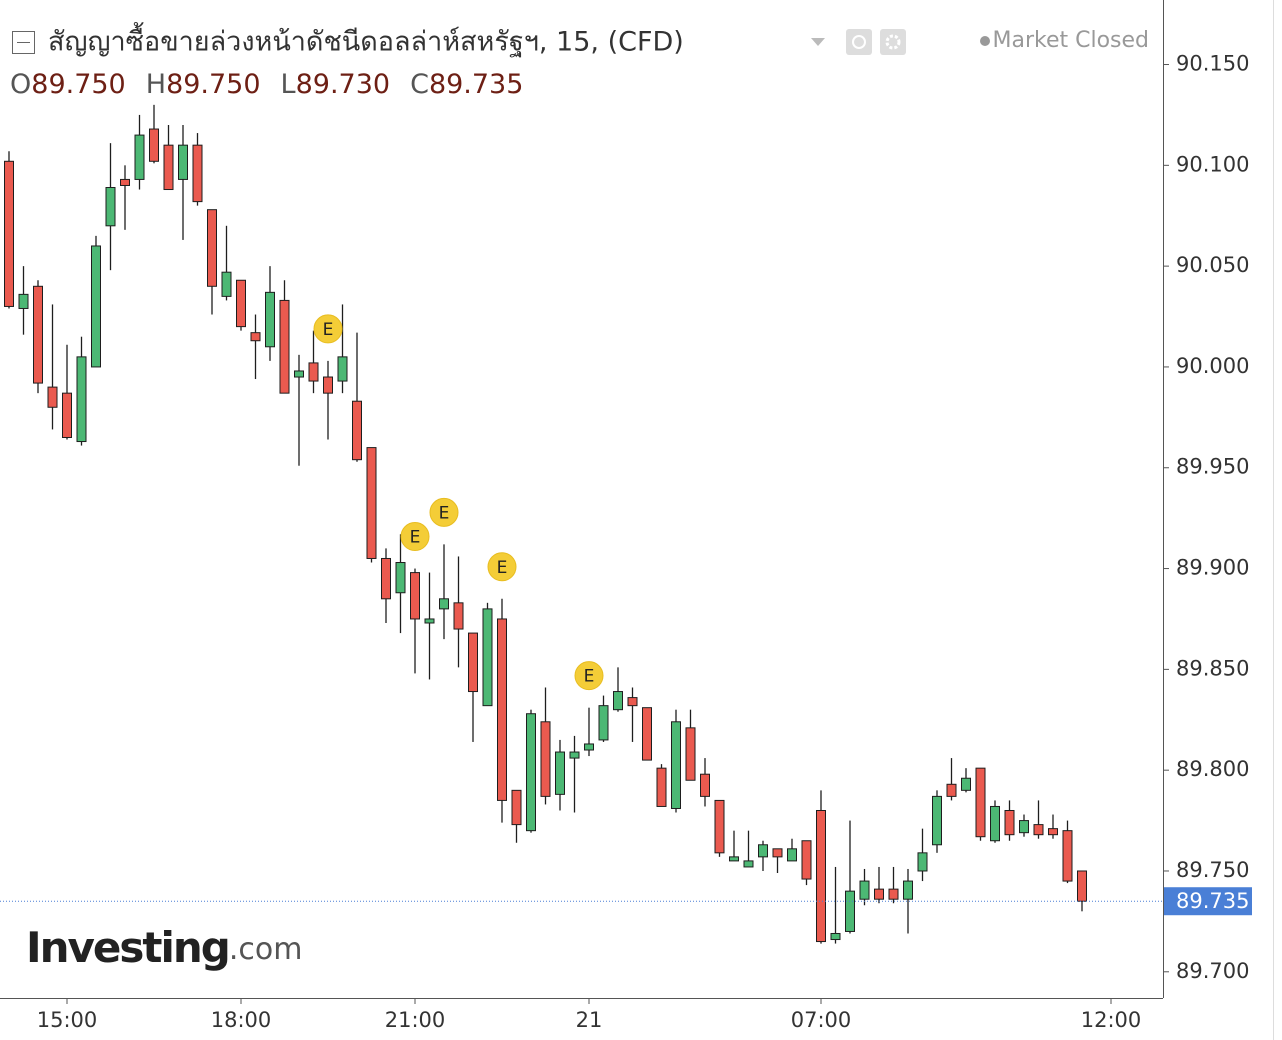 This screenshot has width=1282, height=1040. Describe the element at coordinates (127, 947) in the screenshot. I see `watermark-brand: Investing` at that location.